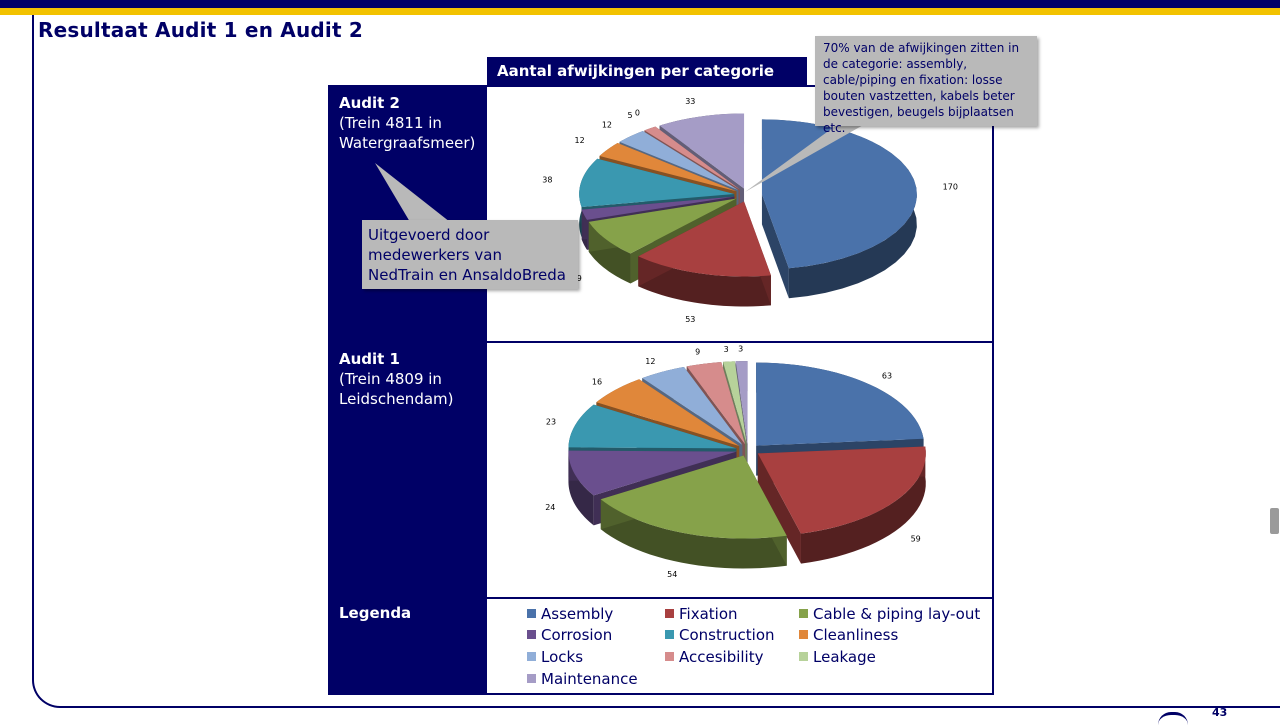  I want to click on legend-row-label: Legenda, so click(375, 613).